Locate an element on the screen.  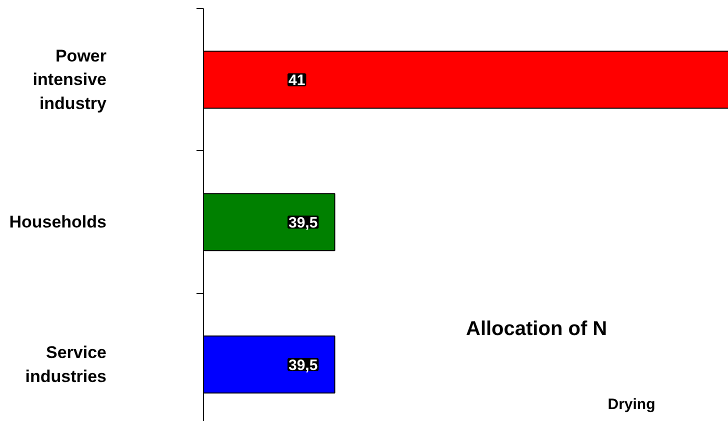
annotation: Drying is located at coordinates (632, 404).